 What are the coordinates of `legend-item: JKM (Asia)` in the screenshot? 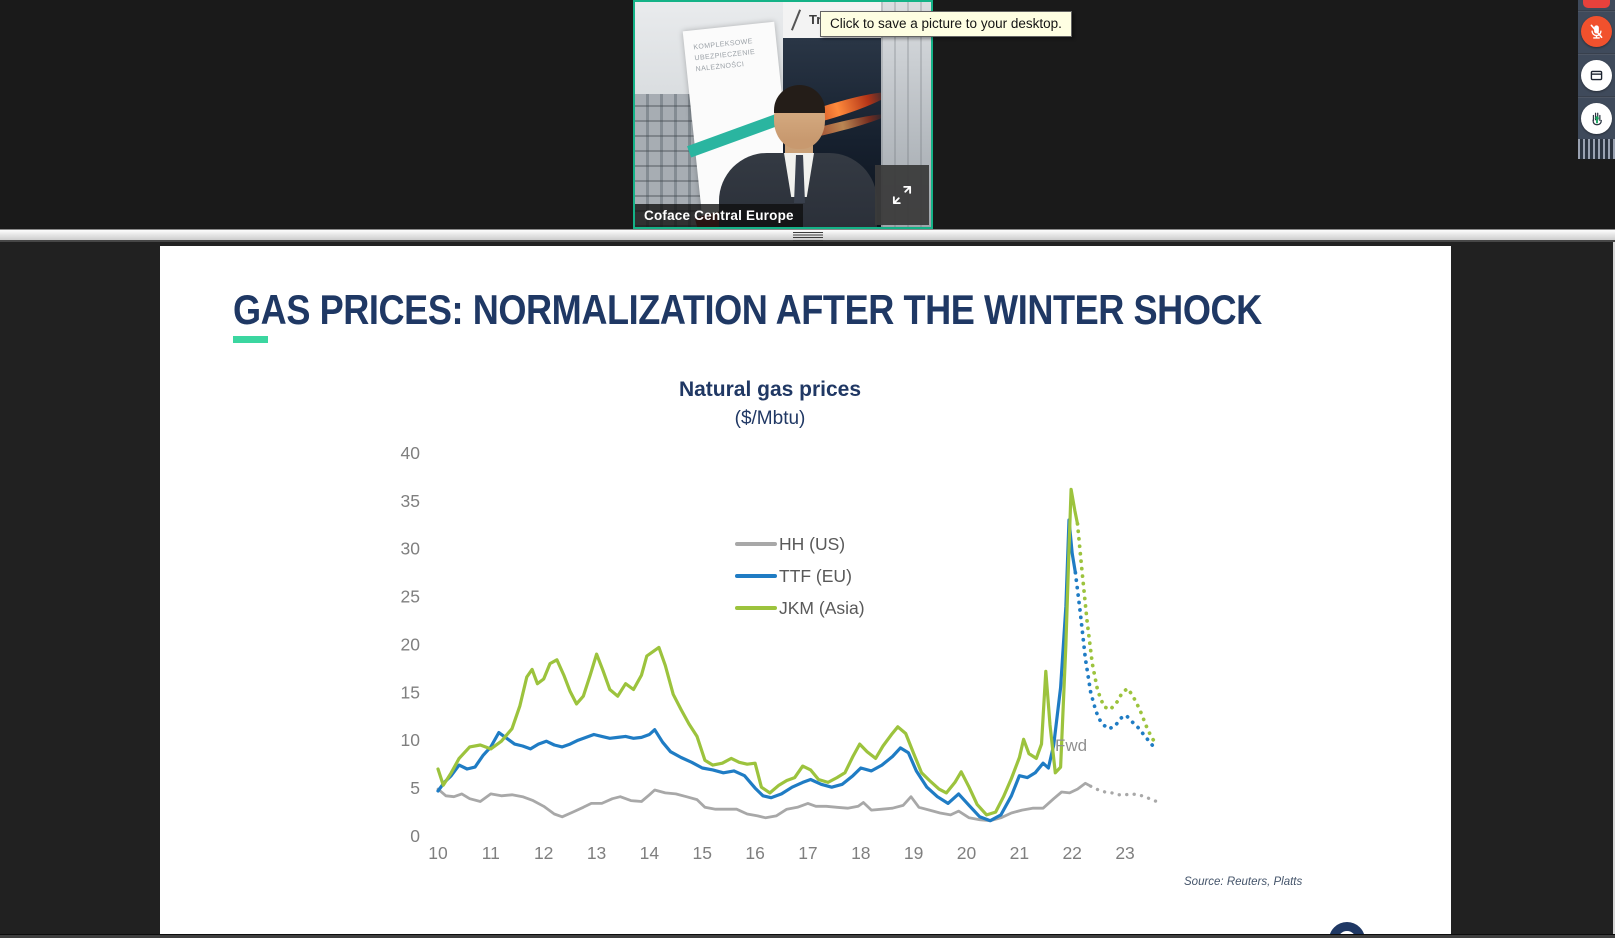 It's located at (800, 608).